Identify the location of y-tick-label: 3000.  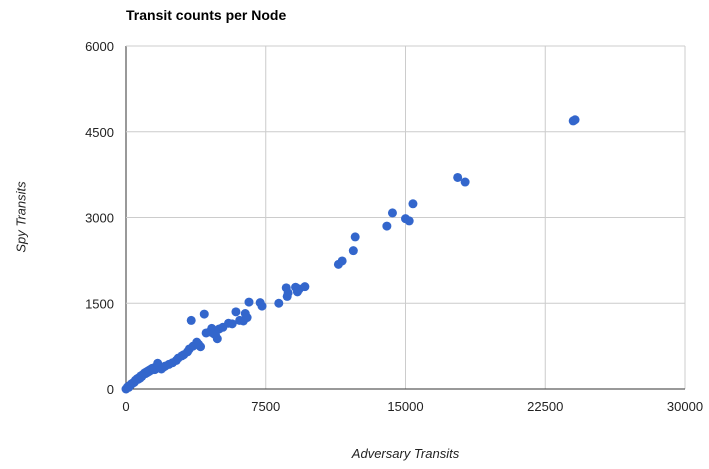
(99, 218).